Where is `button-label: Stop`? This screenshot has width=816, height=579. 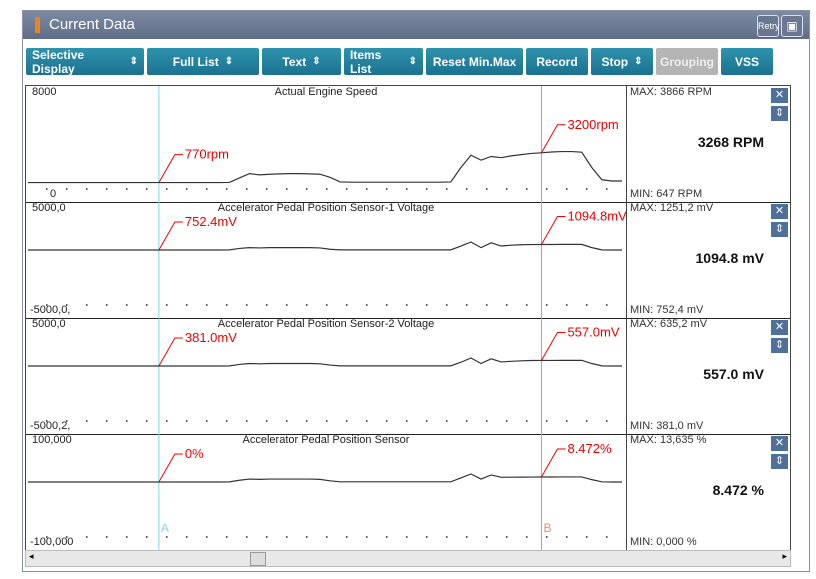
button-label: Stop is located at coordinates (615, 61).